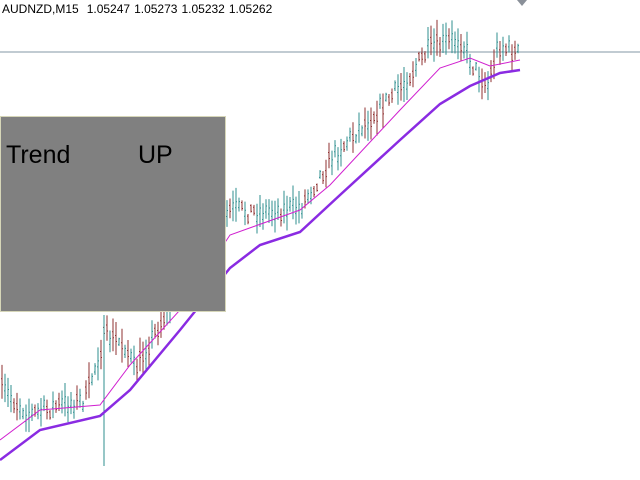 The width and height of the screenshot is (640, 480). Describe the element at coordinates (40, 9) in the screenshot. I see `symbol: AUDNZD,M15` at that location.